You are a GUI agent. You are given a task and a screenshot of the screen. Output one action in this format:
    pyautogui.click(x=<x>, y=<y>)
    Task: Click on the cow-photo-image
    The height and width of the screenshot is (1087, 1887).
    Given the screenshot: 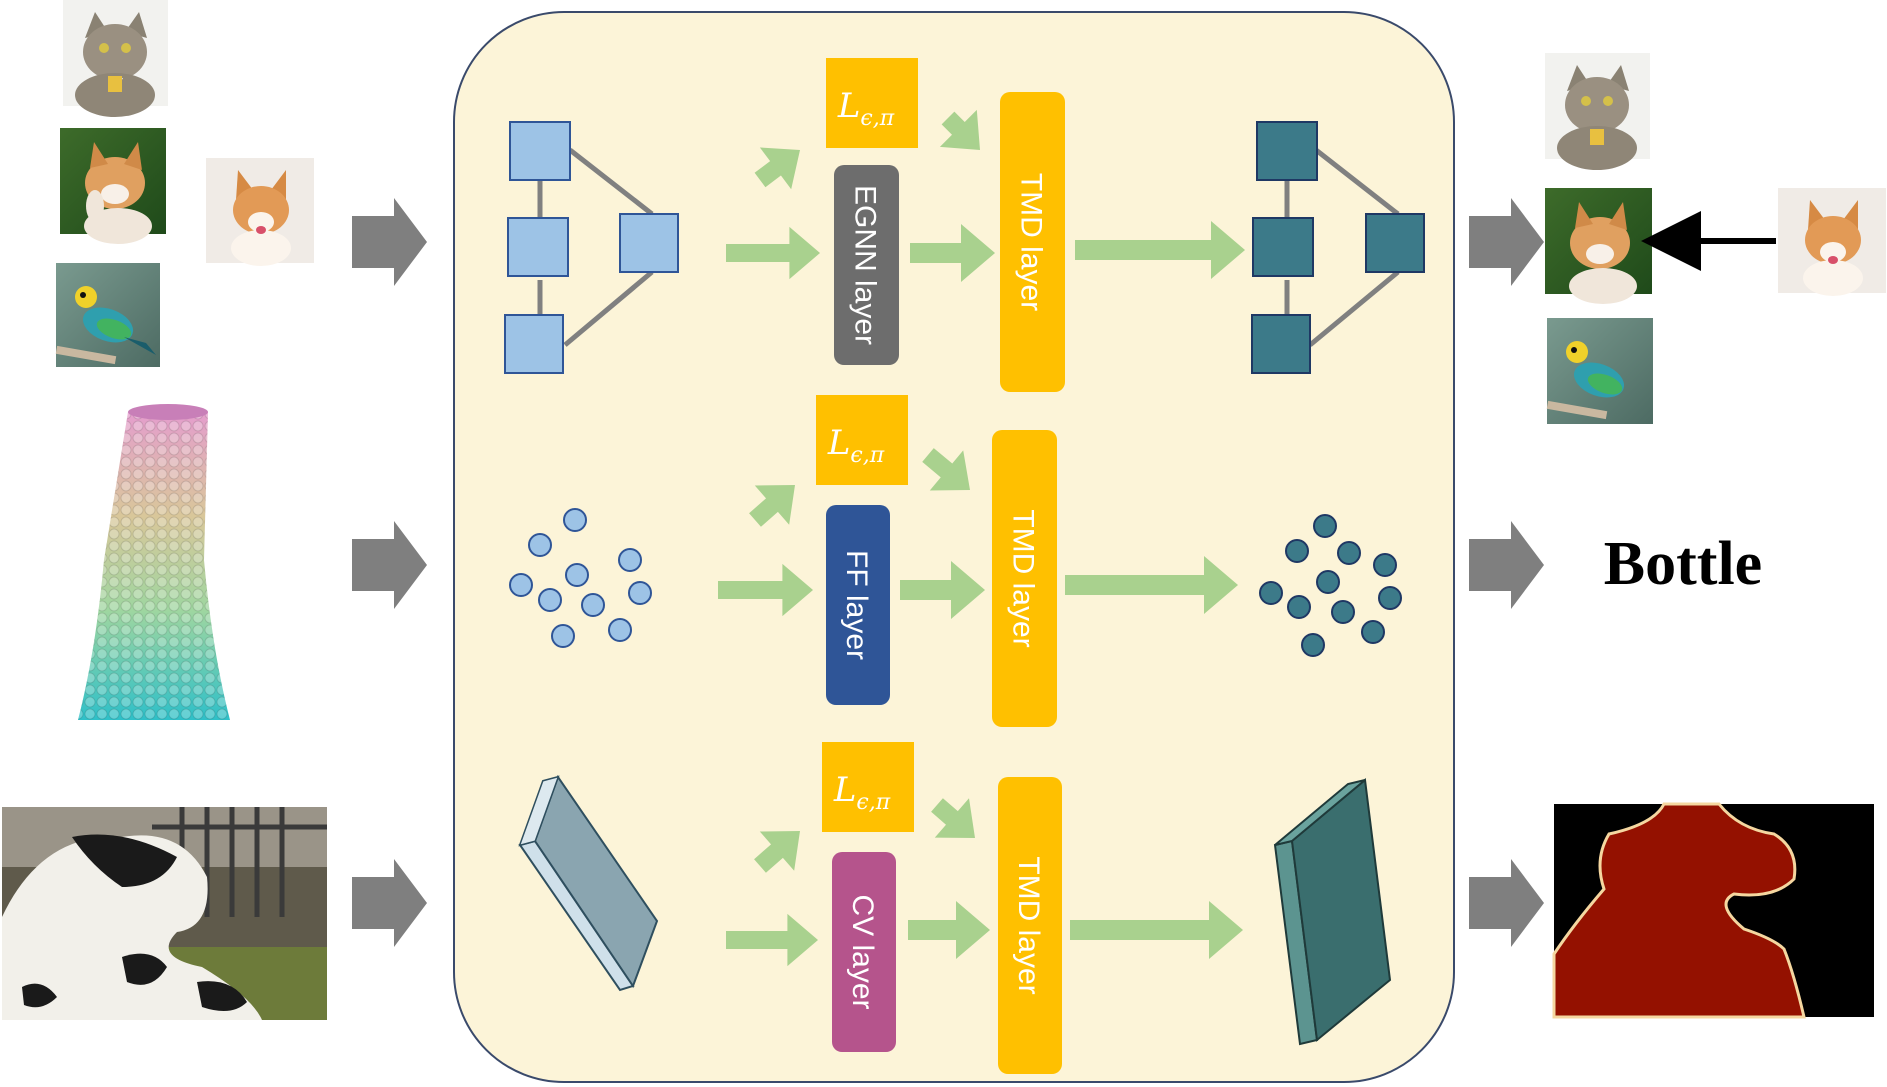 What is the action you would take?
    pyautogui.click(x=164, y=913)
    